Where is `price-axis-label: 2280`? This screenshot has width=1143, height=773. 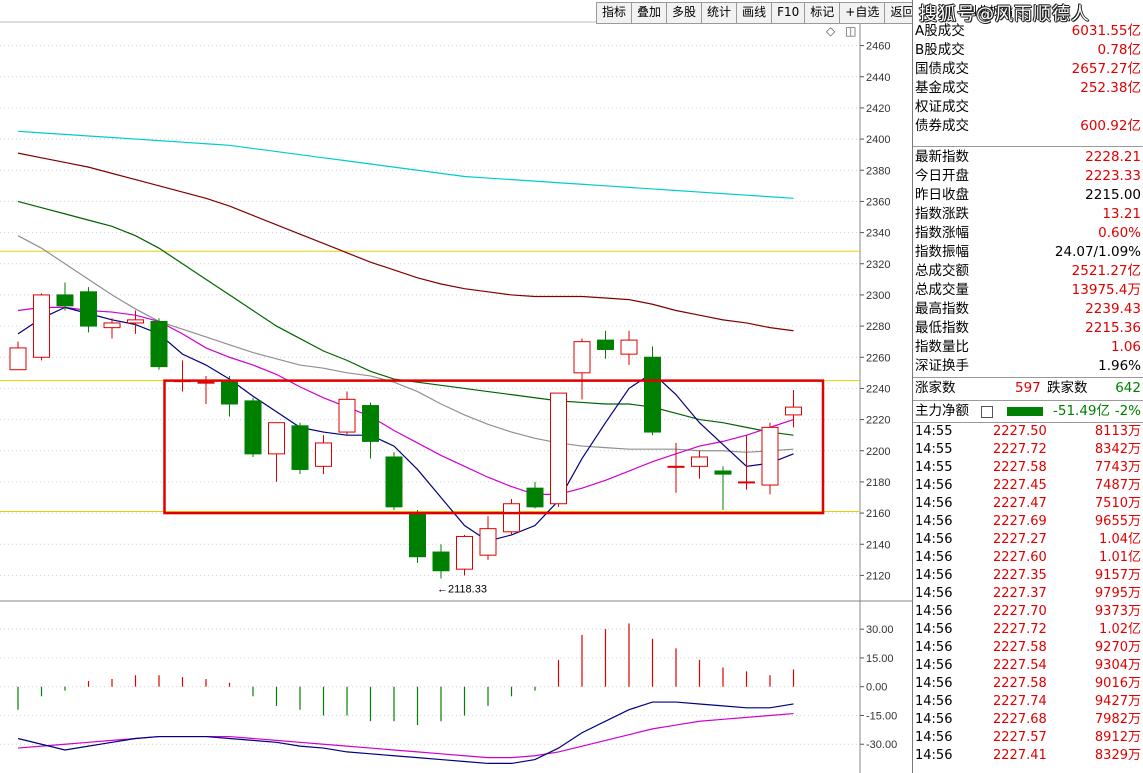 price-axis-label: 2280 is located at coordinates (878, 327).